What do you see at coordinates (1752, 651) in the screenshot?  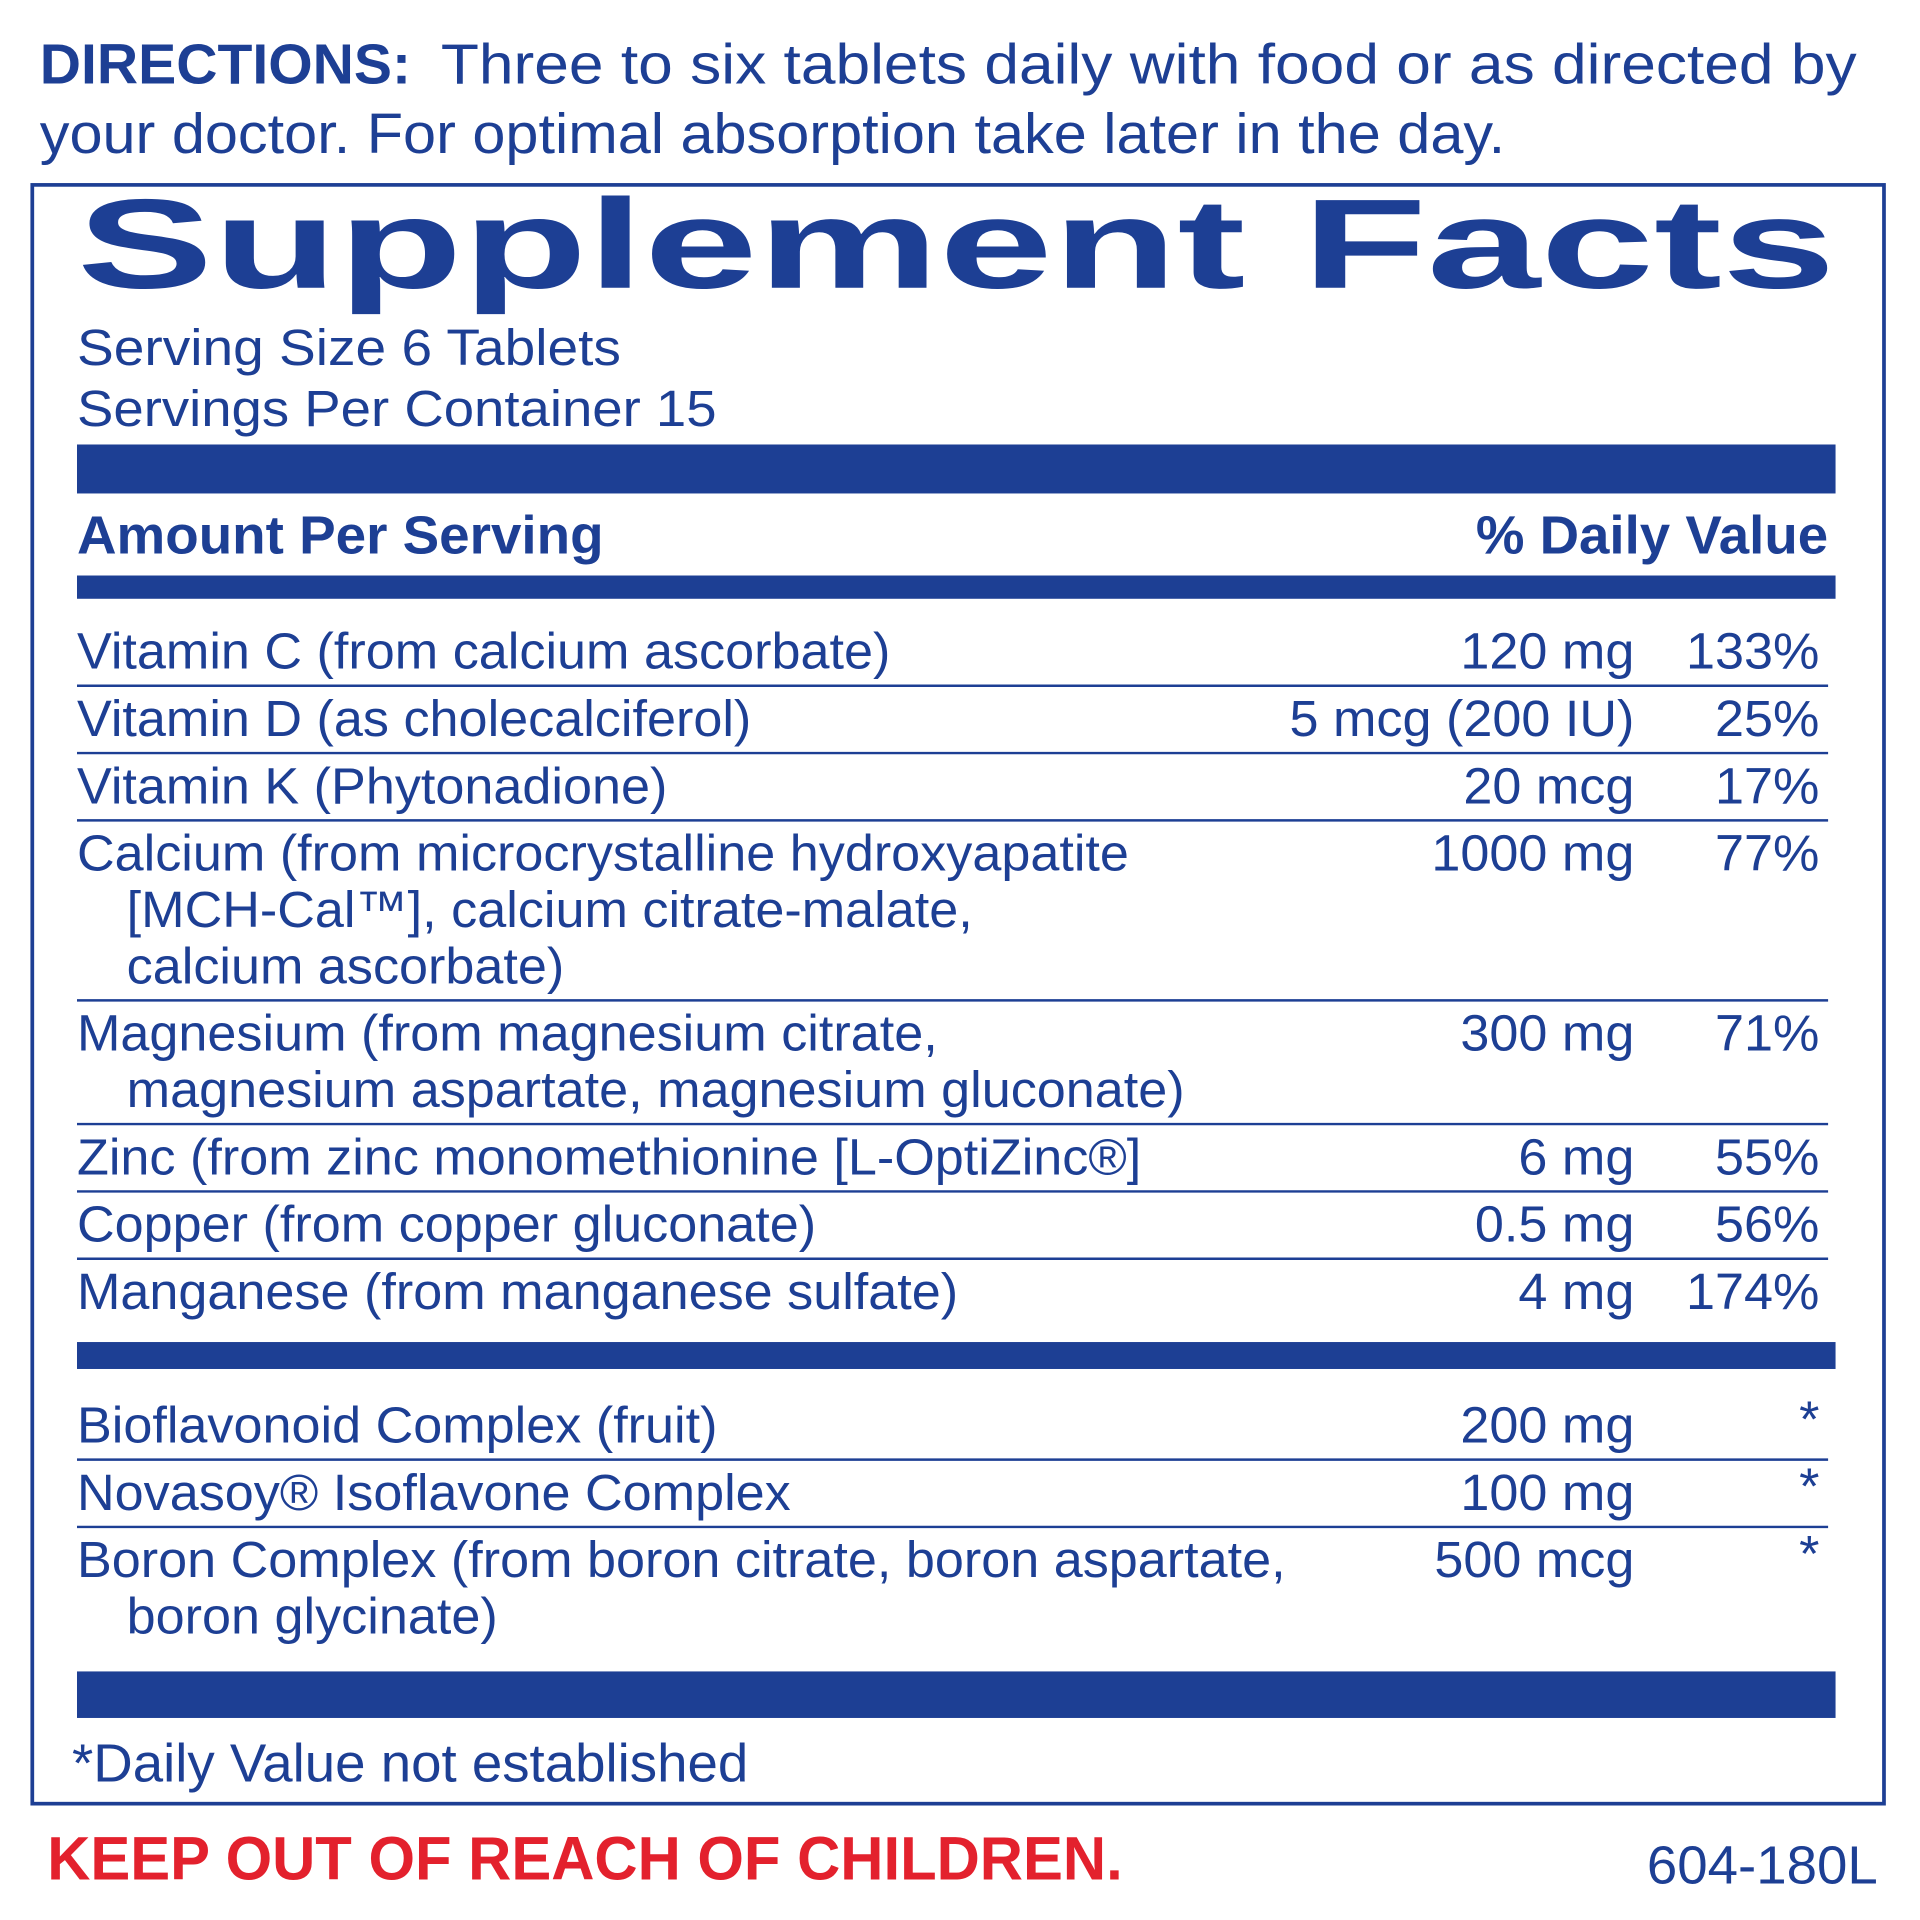 I see `nutrient-daily-value: 133%` at bounding box center [1752, 651].